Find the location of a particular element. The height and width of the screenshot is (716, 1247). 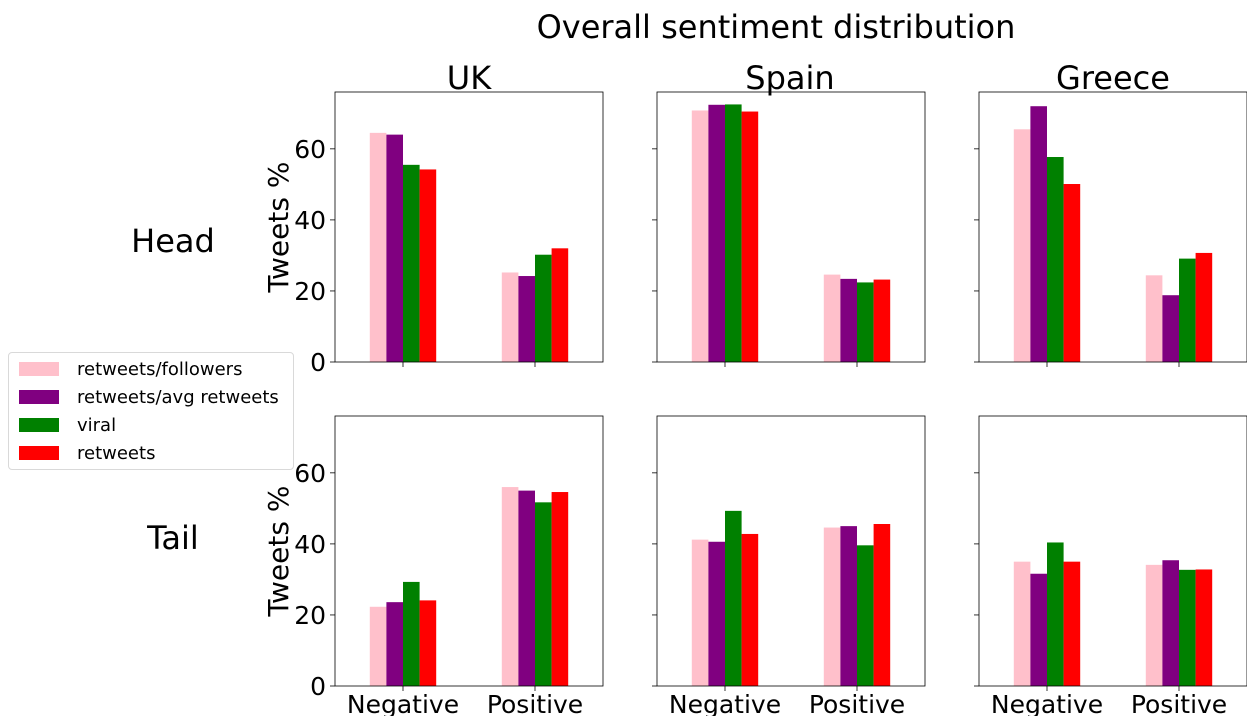

bar-head-spain-retweets-followers-negative is located at coordinates (700, 236).